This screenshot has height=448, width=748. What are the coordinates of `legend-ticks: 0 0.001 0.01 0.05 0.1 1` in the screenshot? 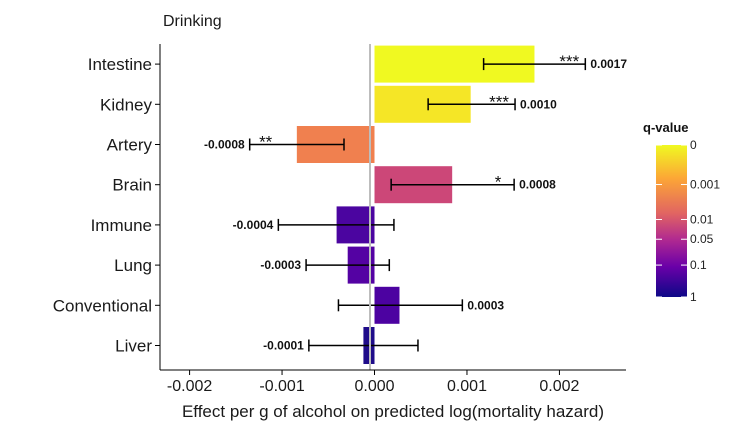 It's located at (688, 221).